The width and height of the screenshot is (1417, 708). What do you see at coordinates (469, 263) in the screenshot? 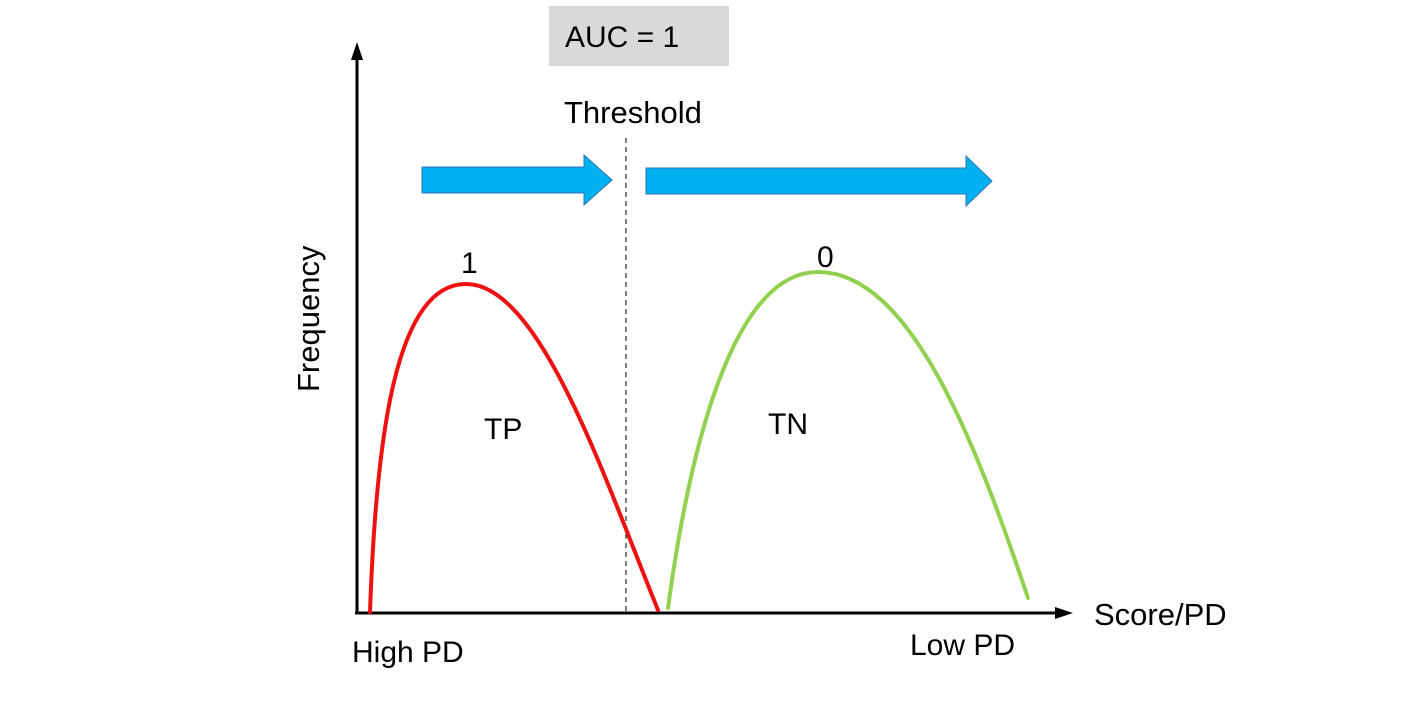
I see `positive-peak-label: 1` at bounding box center [469, 263].